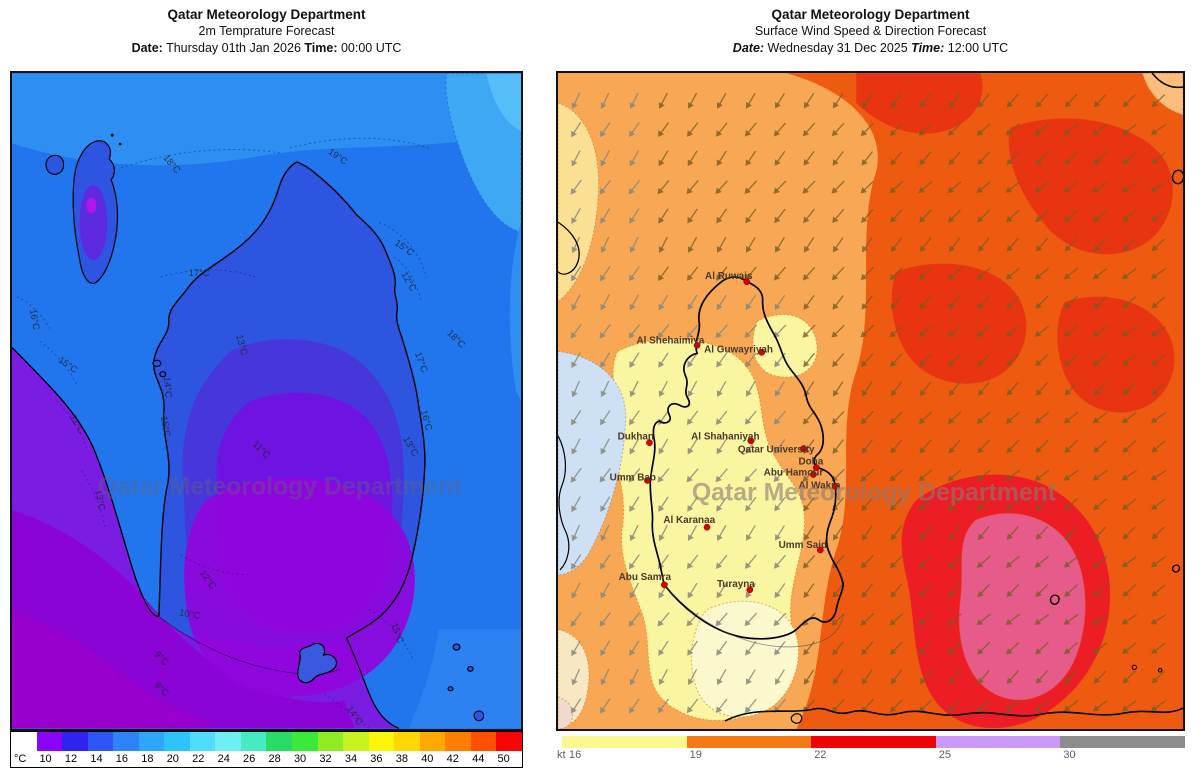 The width and height of the screenshot is (1200, 774). What do you see at coordinates (503, 759) in the screenshot?
I see `colorbar-tick: 50` at bounding box center [503, 759].